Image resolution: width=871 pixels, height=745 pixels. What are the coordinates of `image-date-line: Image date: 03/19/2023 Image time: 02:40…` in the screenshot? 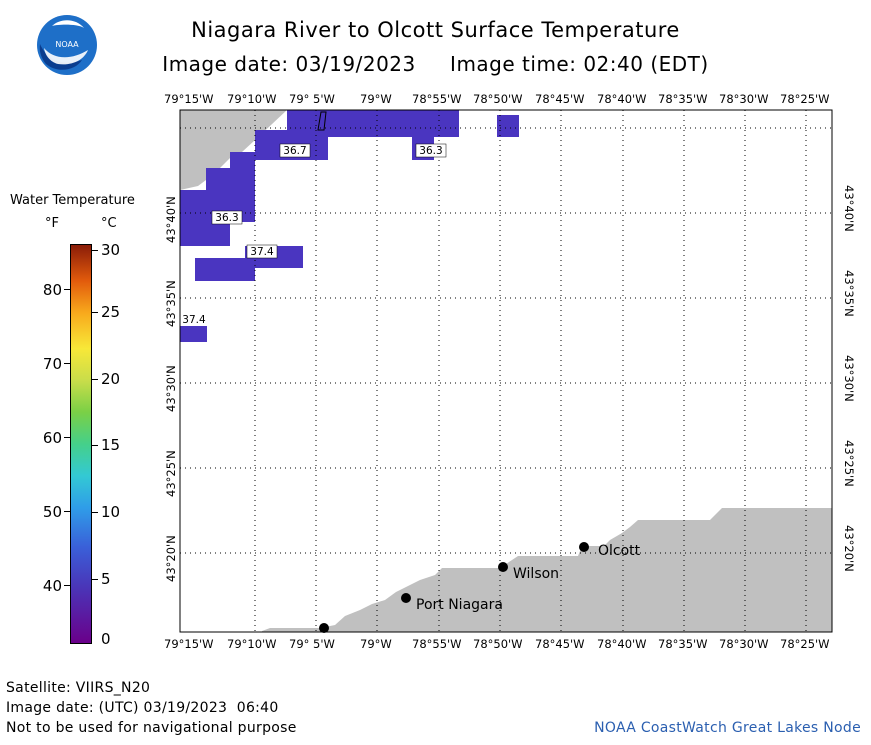 It's located at (435, 64).